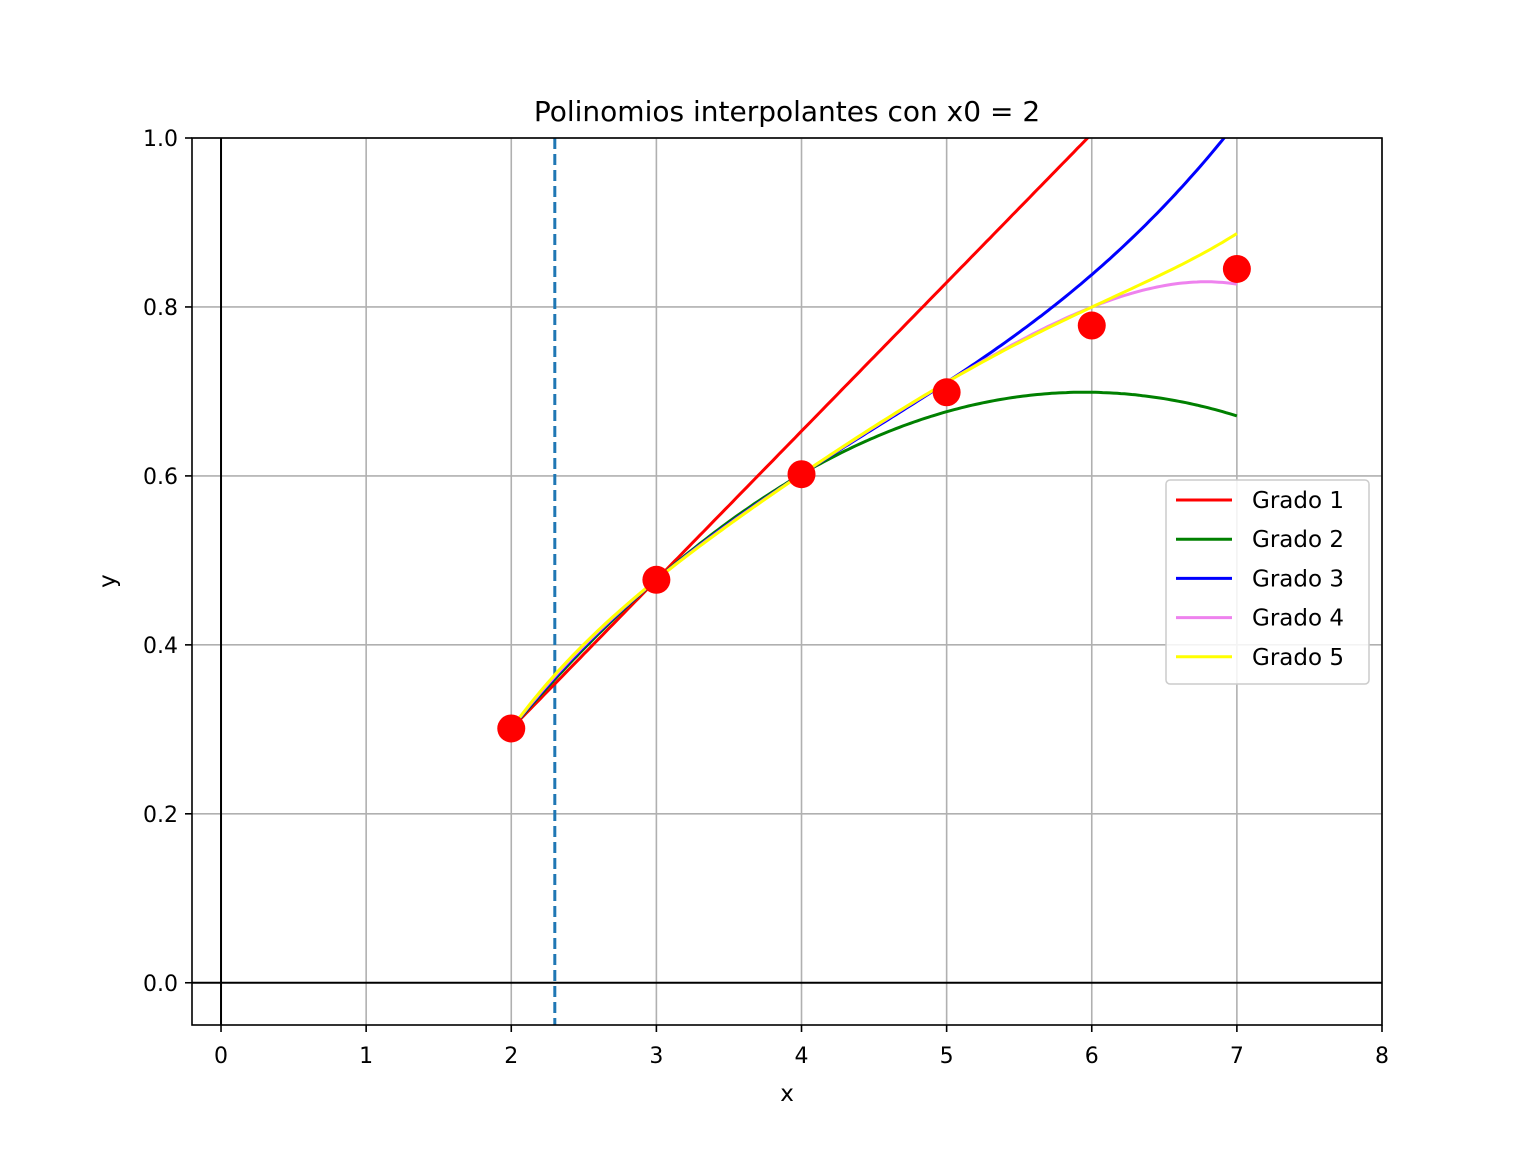  Describe the element at coordinates (160, 308) in the screenshot. I see `y-tick-label: 0.8` at that location.